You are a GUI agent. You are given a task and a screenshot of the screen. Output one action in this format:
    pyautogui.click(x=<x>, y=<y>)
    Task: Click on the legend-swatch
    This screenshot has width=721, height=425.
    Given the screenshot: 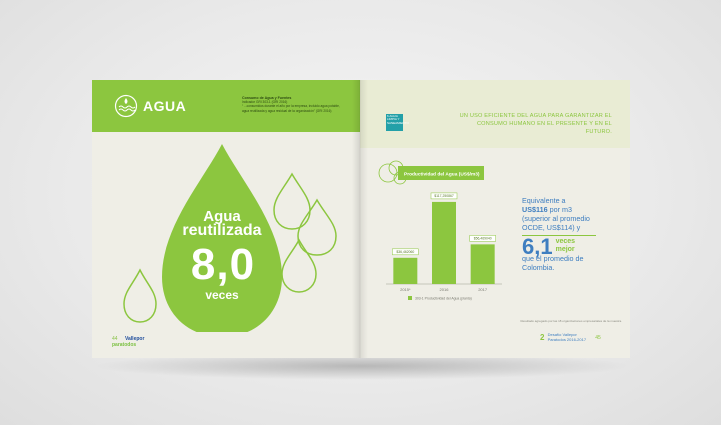 What is the action you would take?
    pyautogui.click(x=410, y=298)
    